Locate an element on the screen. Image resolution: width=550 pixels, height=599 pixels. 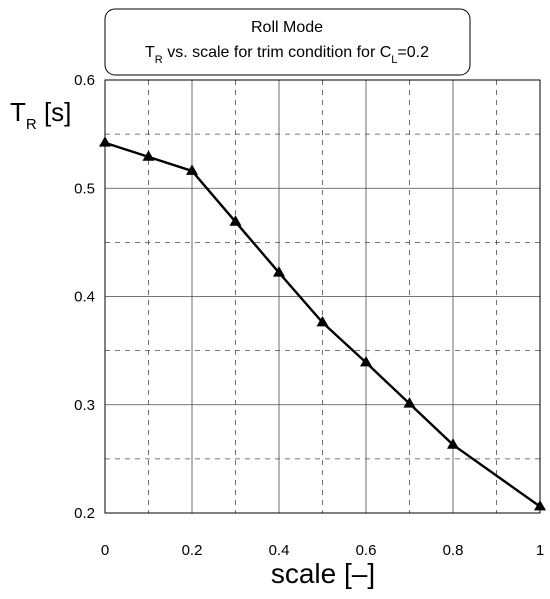
title-subscript: L is located at coordinates (394, 60).